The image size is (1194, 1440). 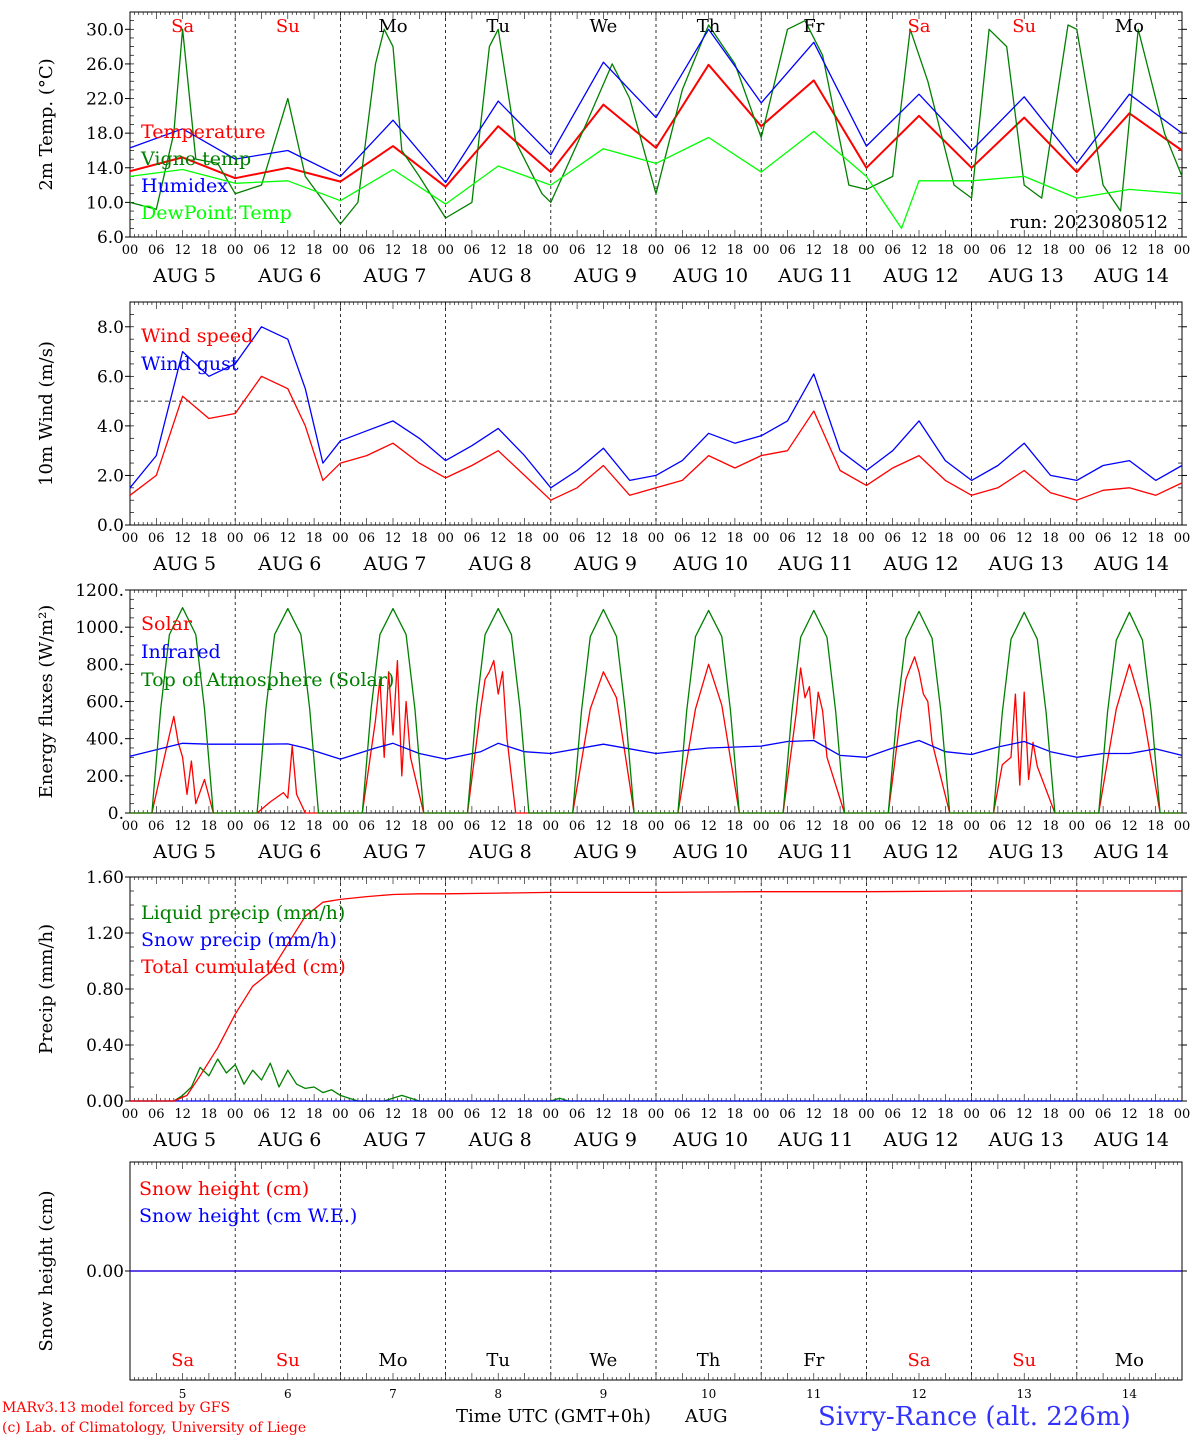 What do you see at coordinates (289, 564) in the screenshot?
I see `date-label: AUG 6` at bounding box center [289, 564].